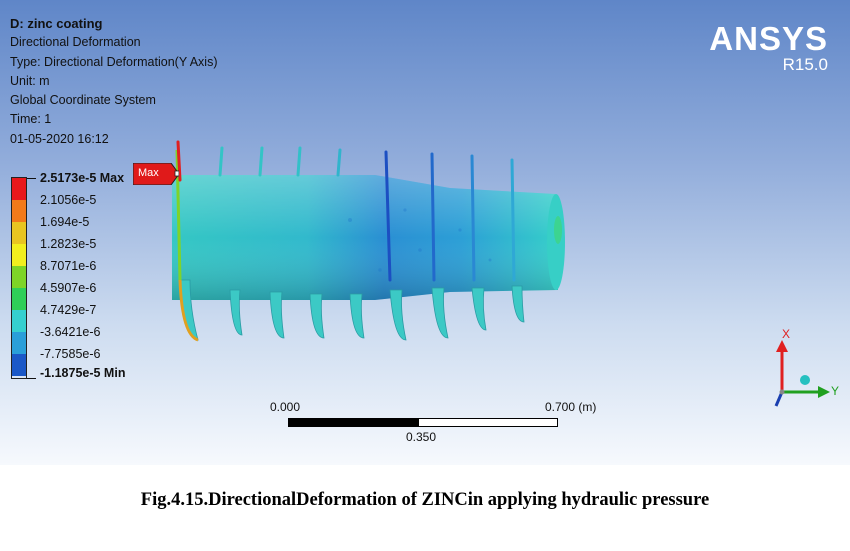 The height and width of the screenshot is (551, 850). Describe the element at coordinates (68, 266) in the screenshot. I see `legend-label: 8.7071e-6` at that location.